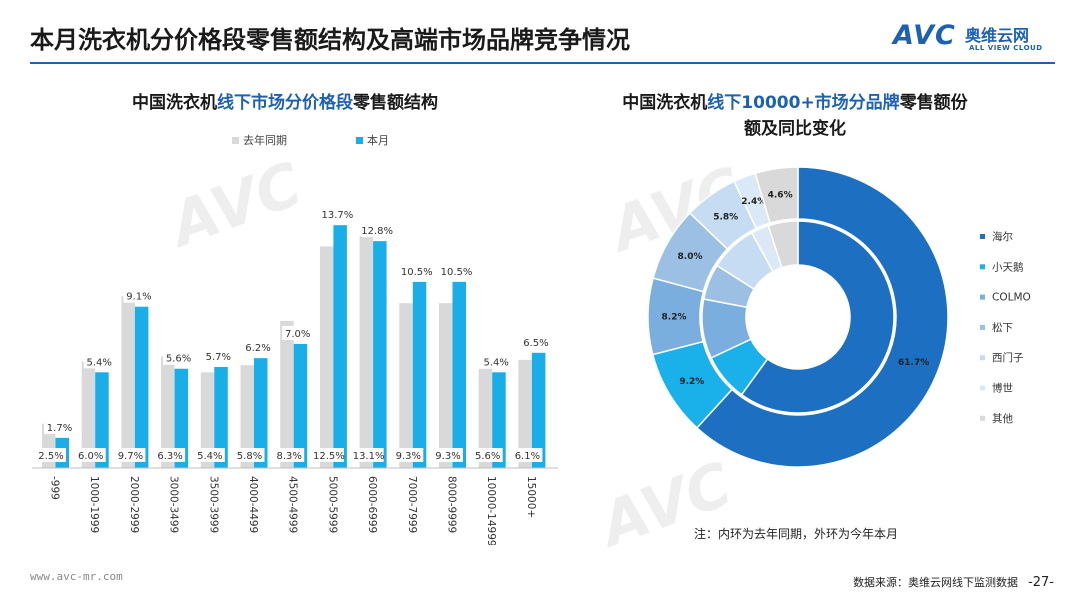 Image resolution: width=1080 pixels, height=608 pixels. I want to click on x-tick-label: 2000-2999, so click(134, 504).